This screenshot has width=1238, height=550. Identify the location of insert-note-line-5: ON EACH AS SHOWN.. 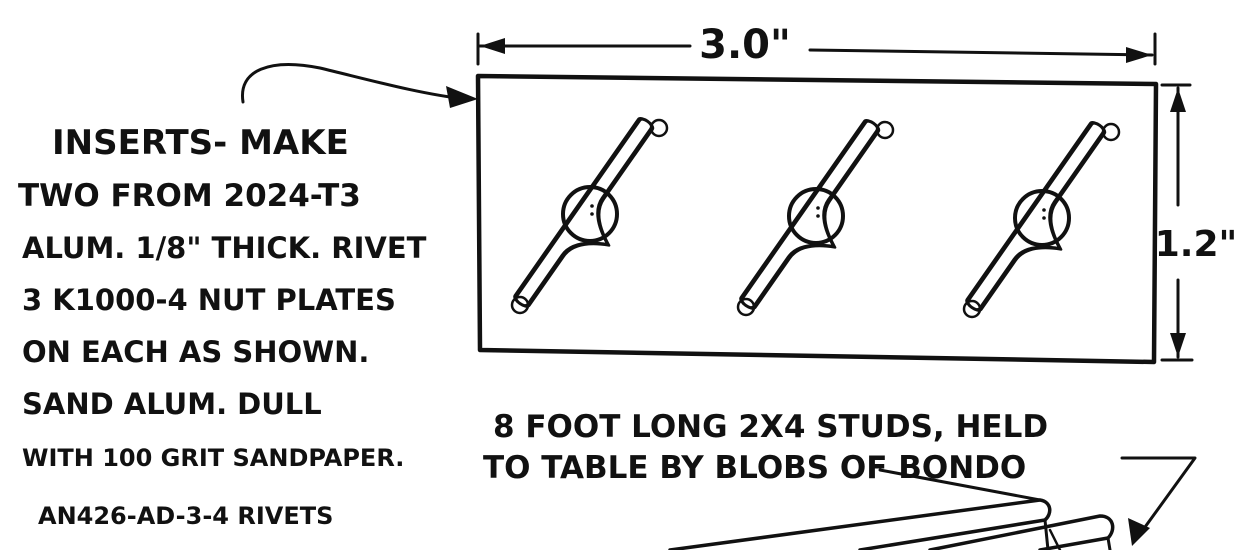
(195, 352).